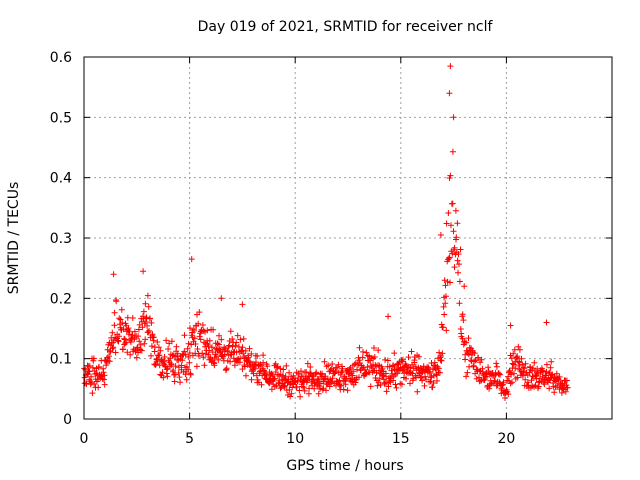 This screenshot has width=640, height=480. Describe the element at coordinates (84, 439) in the screenshot. I see `x-tick-label: 0` at that location.